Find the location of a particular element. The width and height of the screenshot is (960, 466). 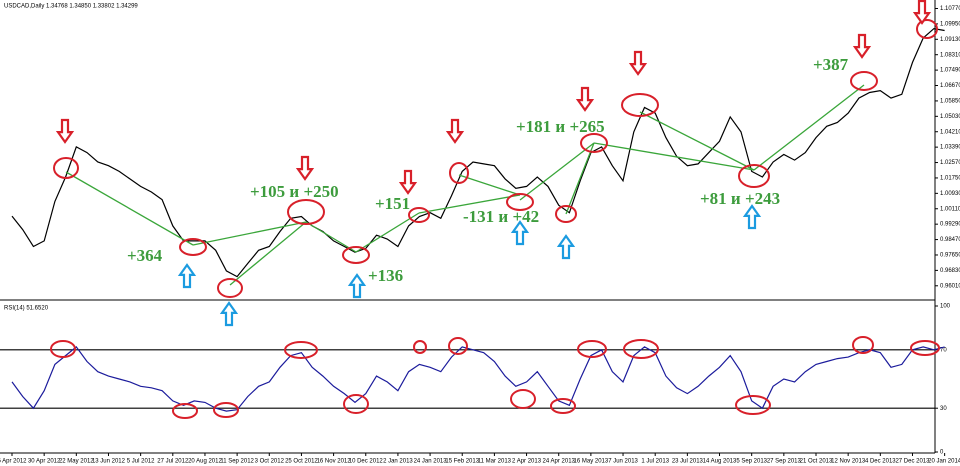

annotation: +136 is located at coordinates (385, 275).